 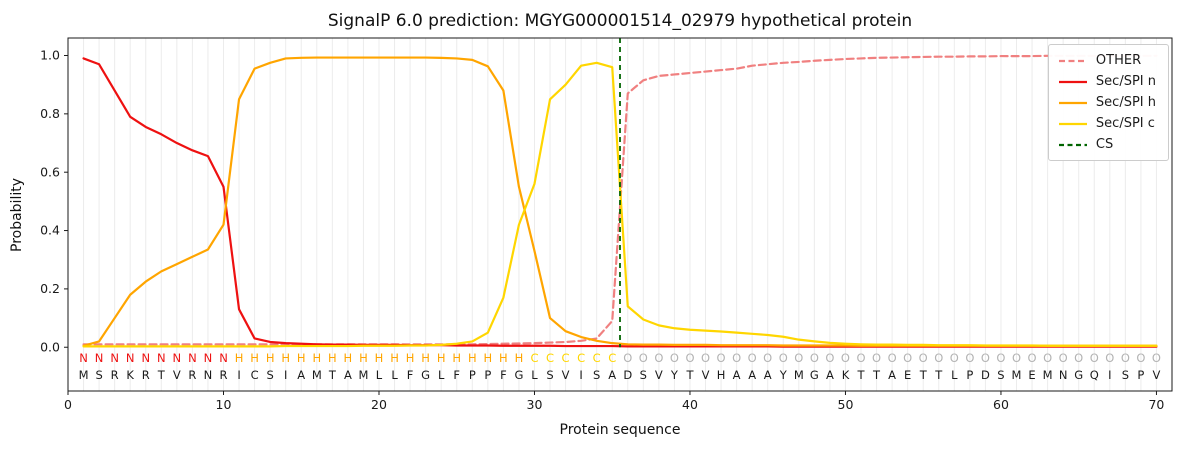 I want to click on y-axis-label: Probability, so click(x=17, y=214).